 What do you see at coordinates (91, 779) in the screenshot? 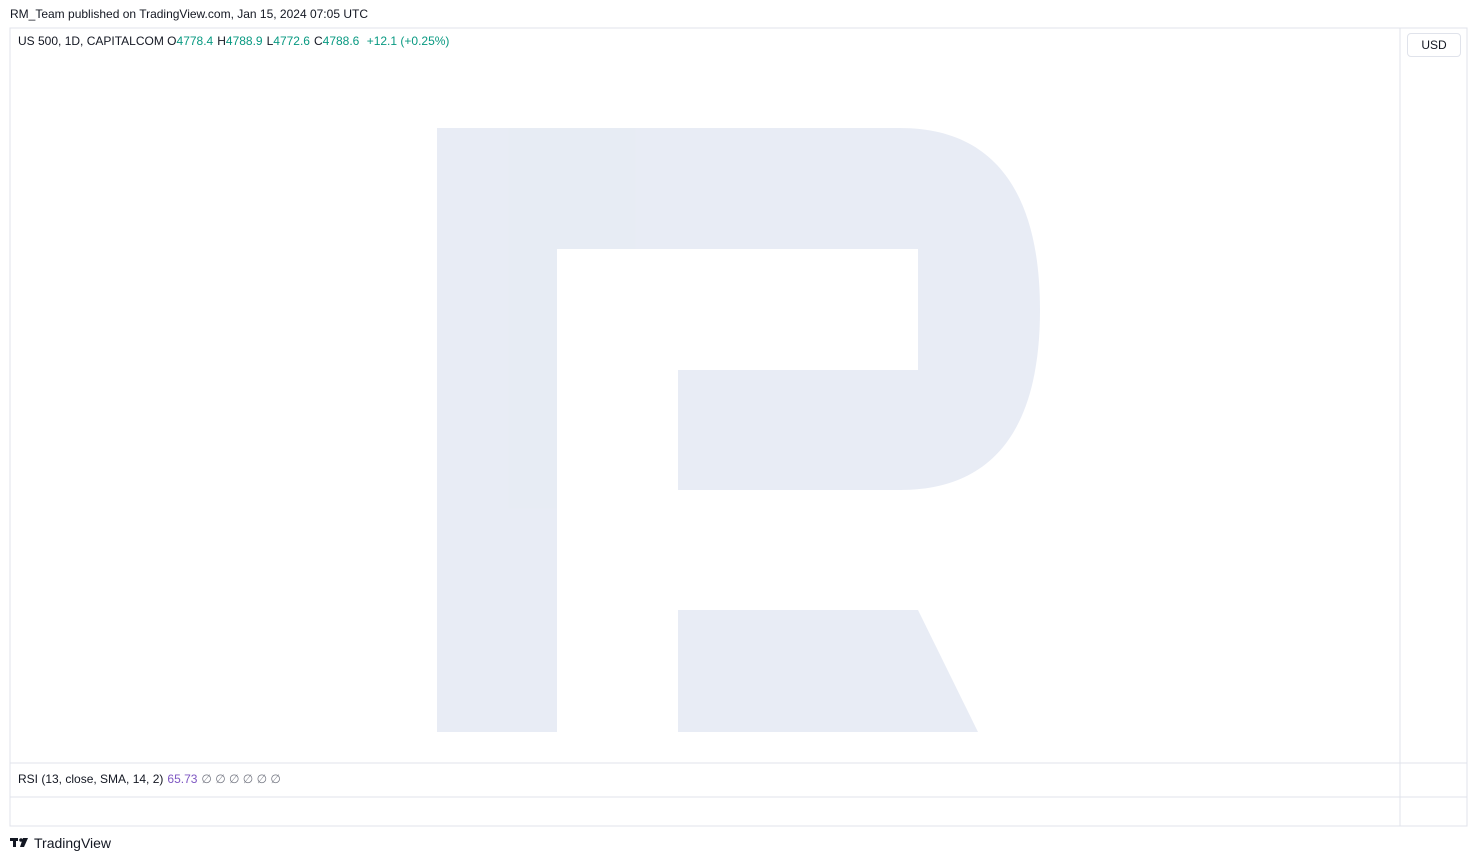
I see `indicator-name: RSI (13, close, SMA, 14, 2)` at bounding box center [91, 779].